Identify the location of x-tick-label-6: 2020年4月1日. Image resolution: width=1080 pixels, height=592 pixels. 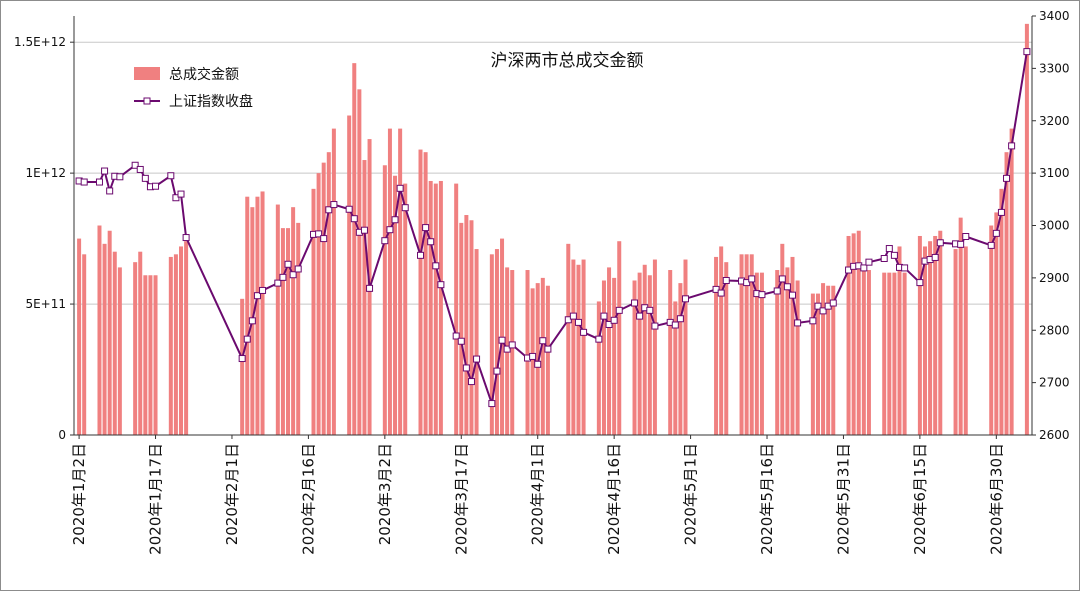
(538, 494).